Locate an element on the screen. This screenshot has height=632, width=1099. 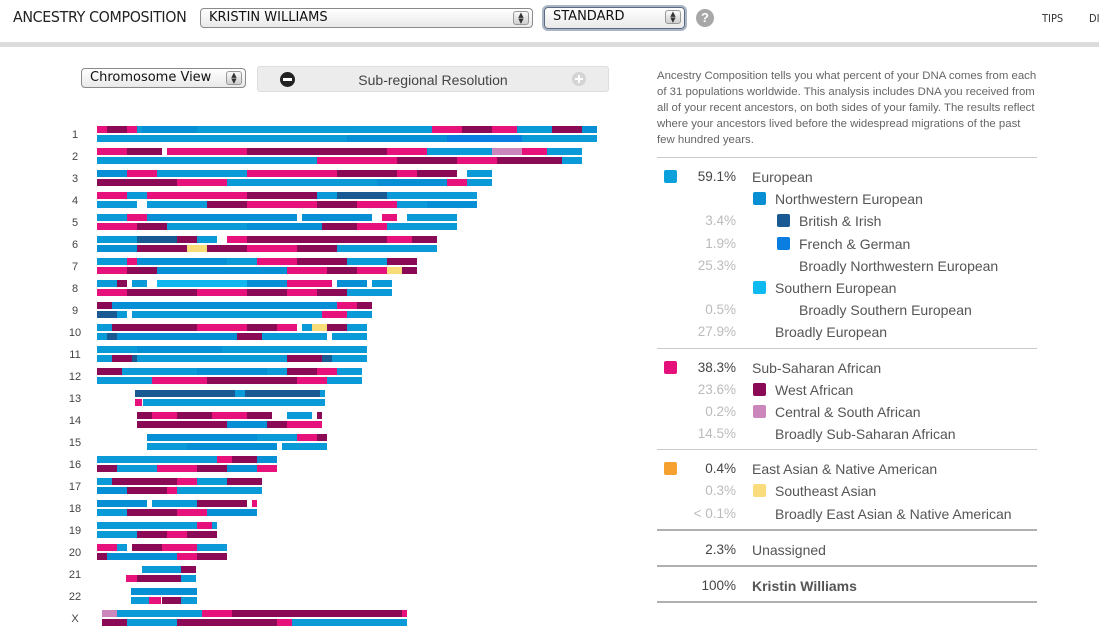
chromosome-18: 18 is located at coordinates (340, 509).